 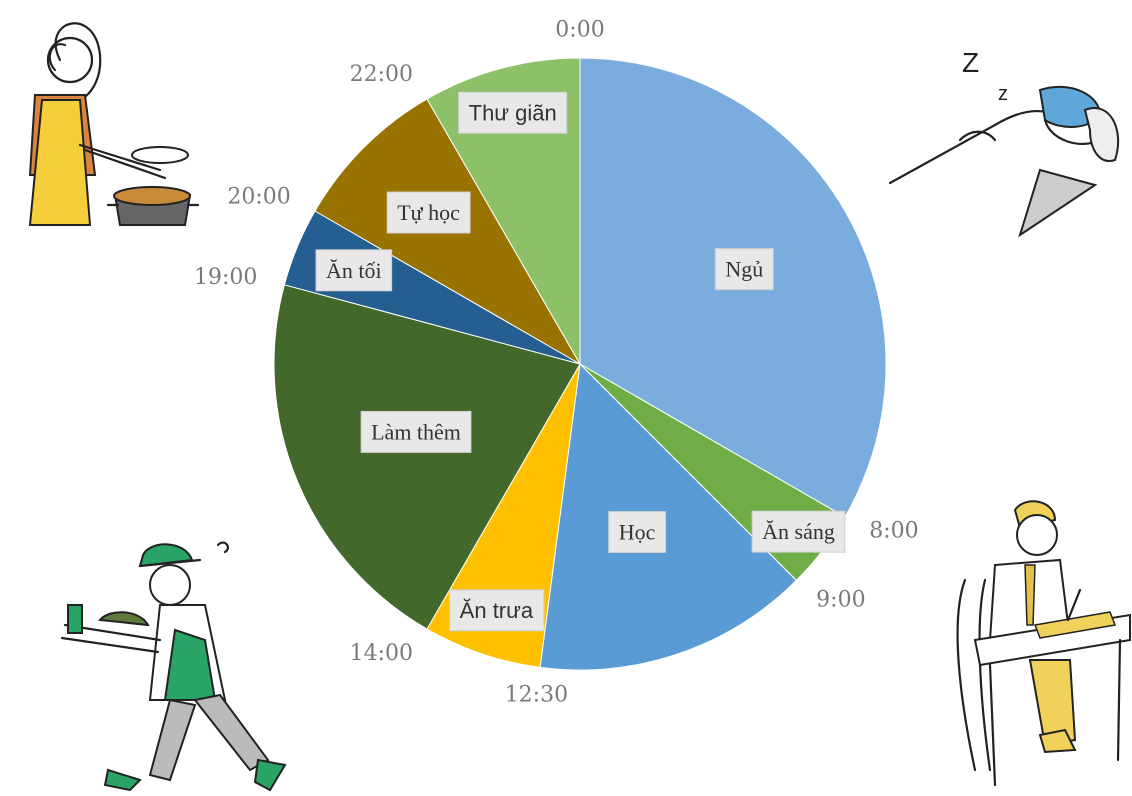 I want to click on slice-label-an-sang: Ăn sáng, so click(x=798, y=531).